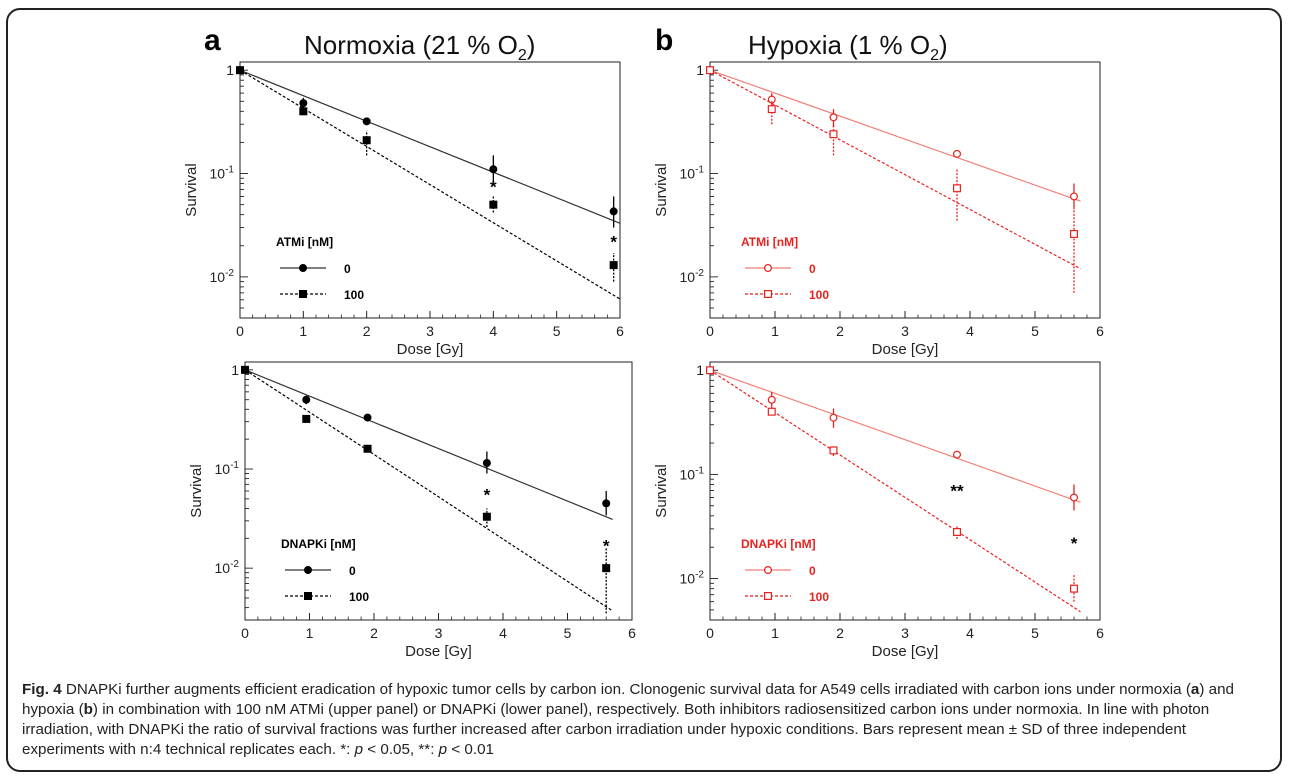 Image resolution: width=1292 pixels, height=780 pixels. I want to click on panel-b-title: Hypoxia (1 % O2), so click(848, 47).